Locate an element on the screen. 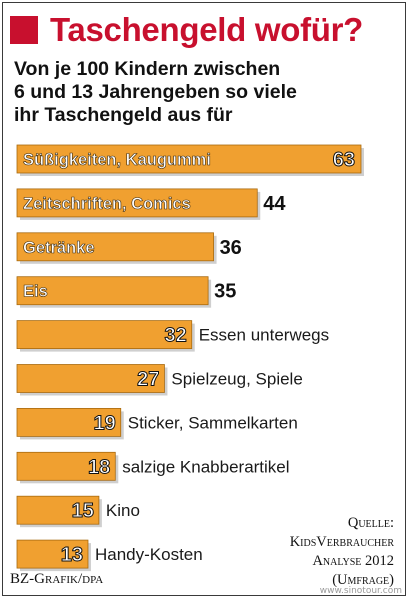 This screenshot has height=600, width=410. category-label: Getränke is located at coordinates (59, 248).